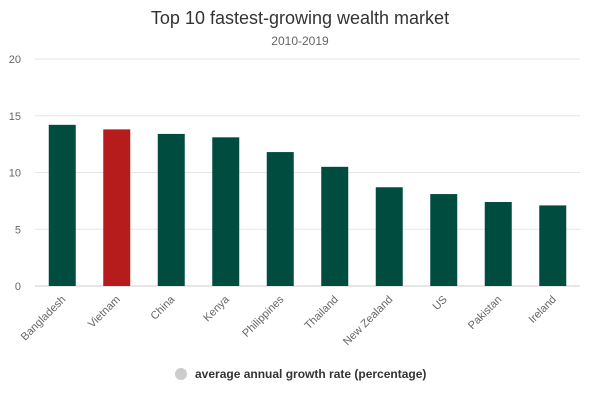 Image resolution: width=600 pixels, height=400 pixels. Describe the element at coordinates (440, 303) in the screenshot. I see `x-tick-label: US` at that location.